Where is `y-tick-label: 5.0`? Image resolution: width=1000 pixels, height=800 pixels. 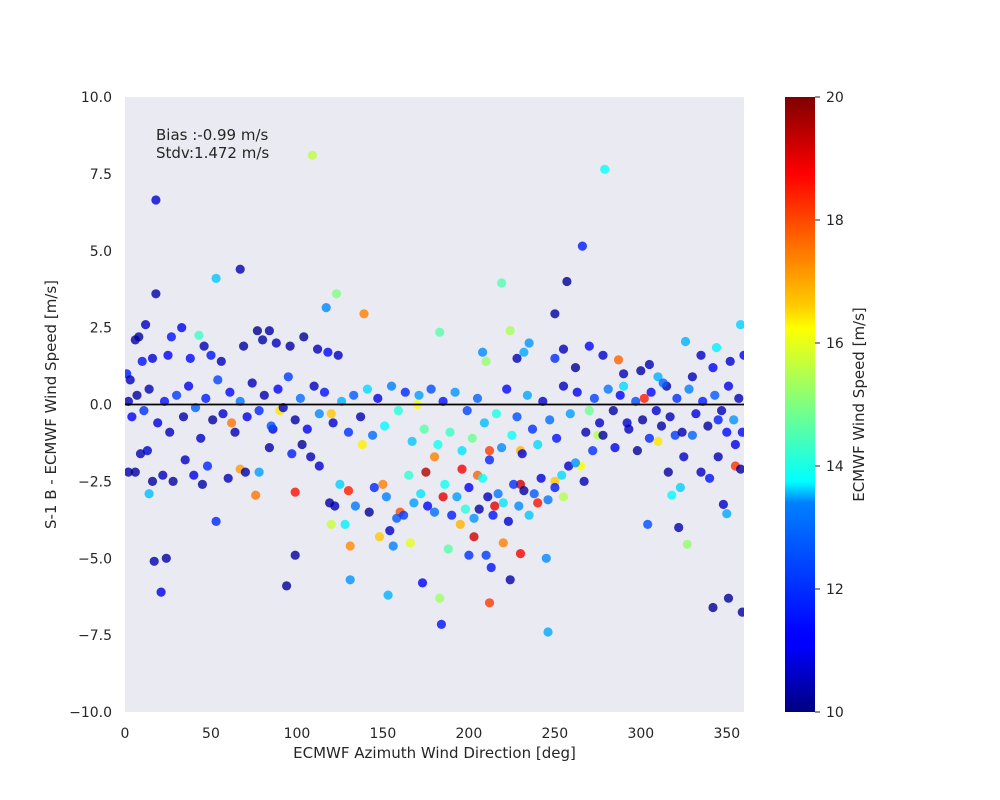 y-tick-label: 5.0 is located at coordinates (101, 252).